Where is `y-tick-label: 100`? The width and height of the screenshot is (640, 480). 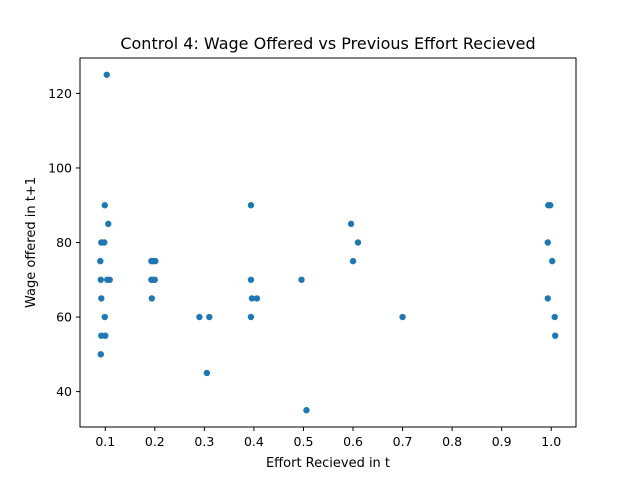
y-tick-label: 100 is located at coordinates (60, 167).